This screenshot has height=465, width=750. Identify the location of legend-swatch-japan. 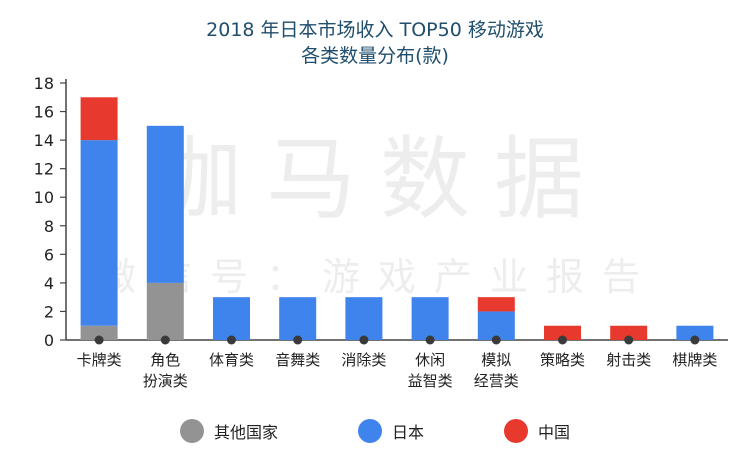
(369, 431).